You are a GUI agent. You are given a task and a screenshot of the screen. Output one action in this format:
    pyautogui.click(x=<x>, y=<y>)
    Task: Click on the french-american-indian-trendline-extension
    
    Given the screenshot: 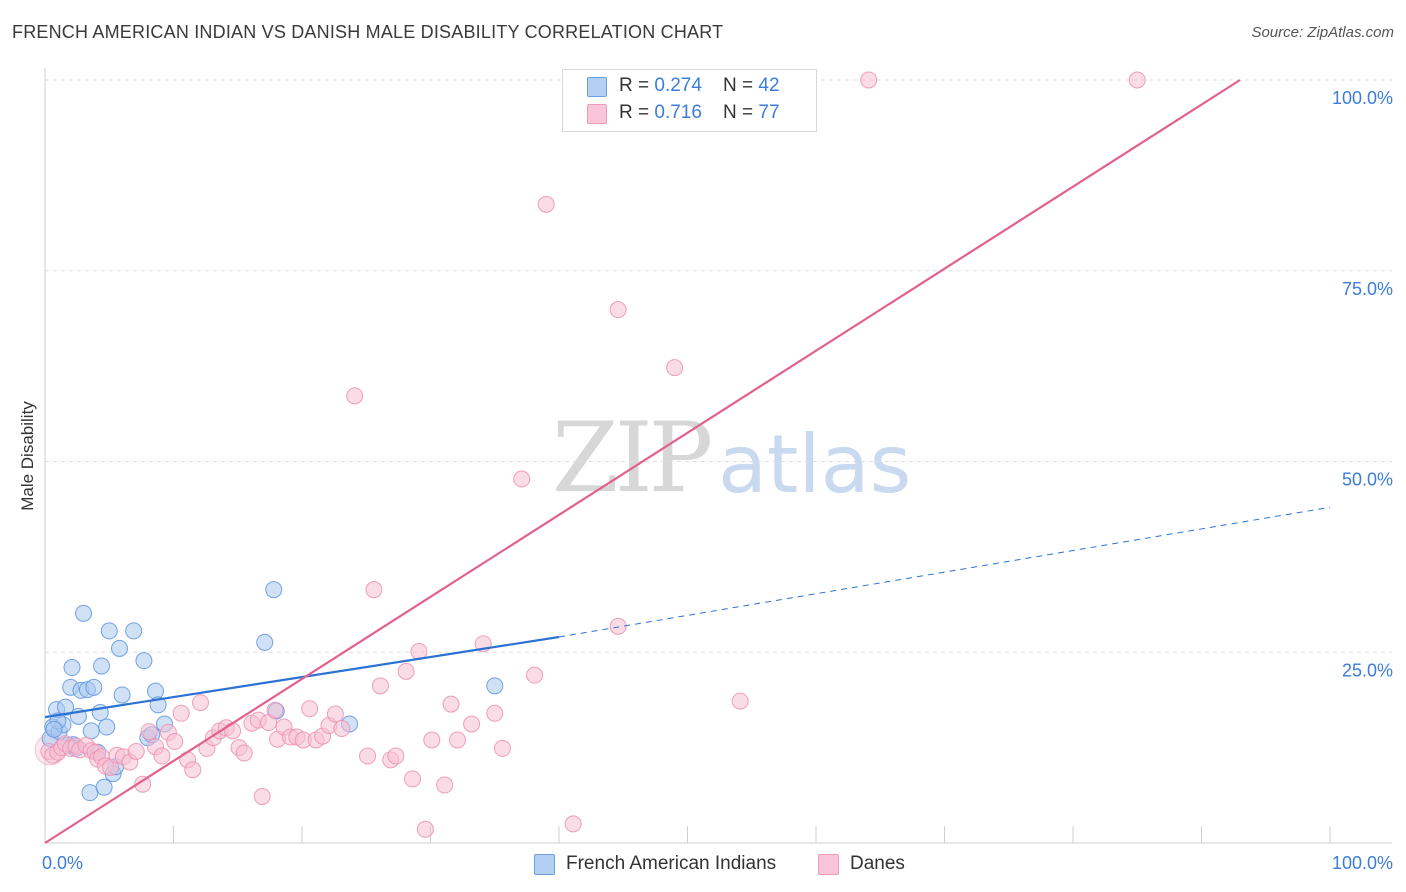 What is the action you would take?
    pyautogui.click(x=944, y=572)
    